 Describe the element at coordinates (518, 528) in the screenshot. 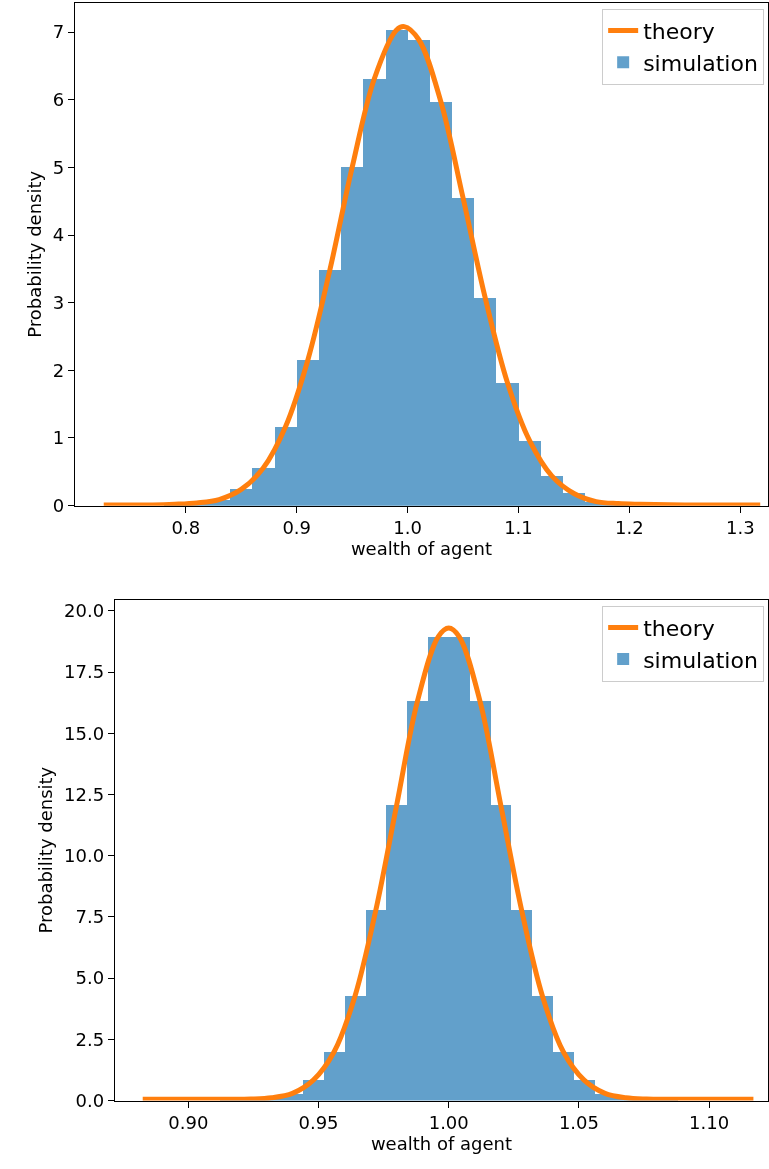

I see `x-tick-label: 1.1` at that location.